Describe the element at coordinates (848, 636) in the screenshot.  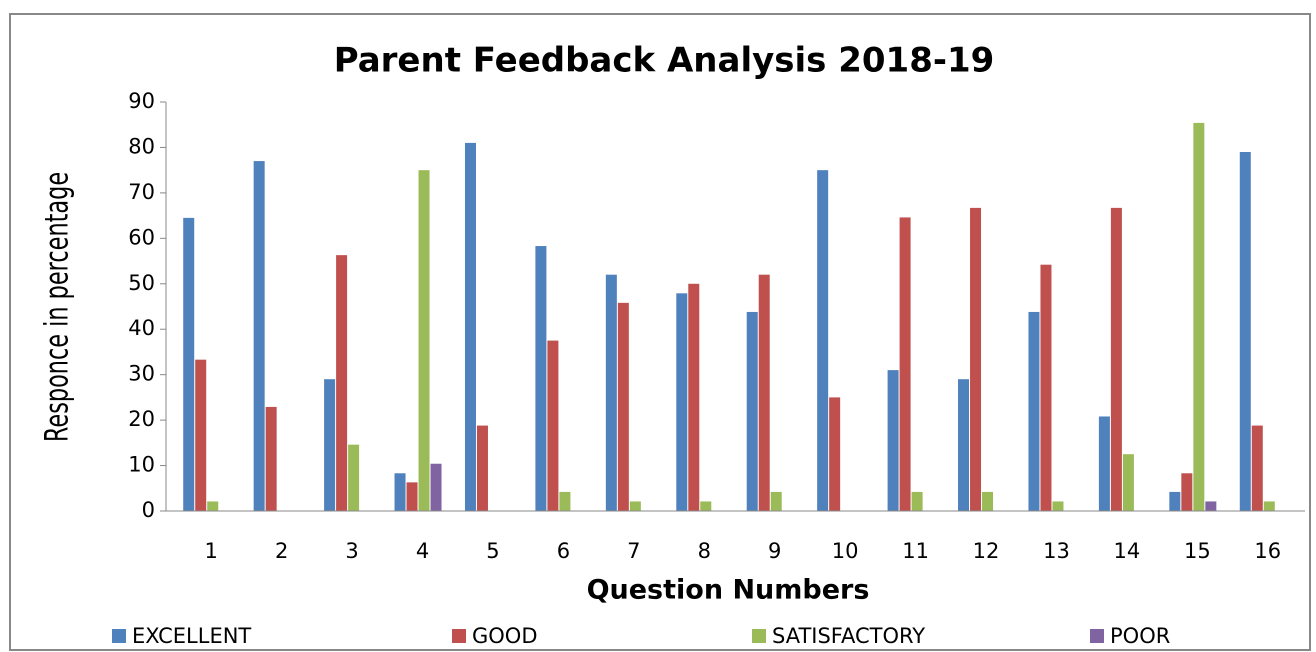
I see `legend-label: SATISFACTORY` at that location.